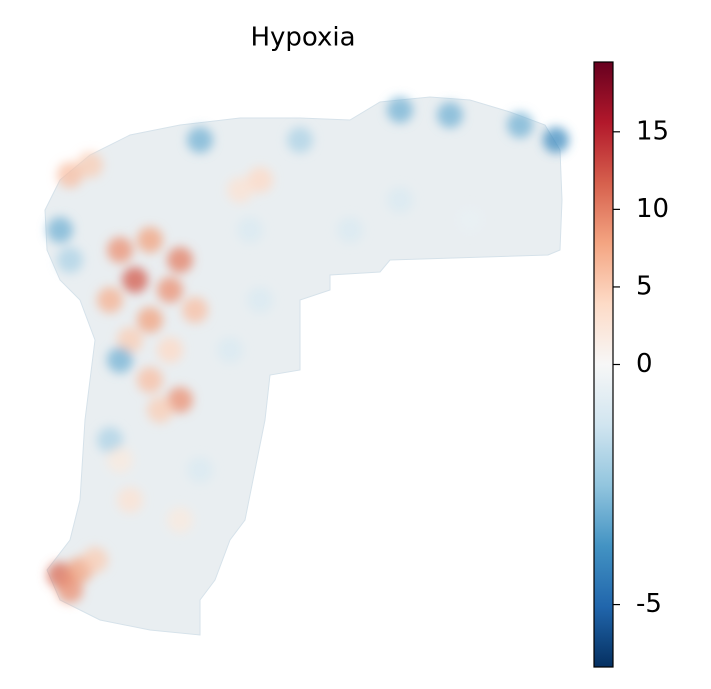  I want to click on colorbar-tick-label: 10, so click(652, 209).